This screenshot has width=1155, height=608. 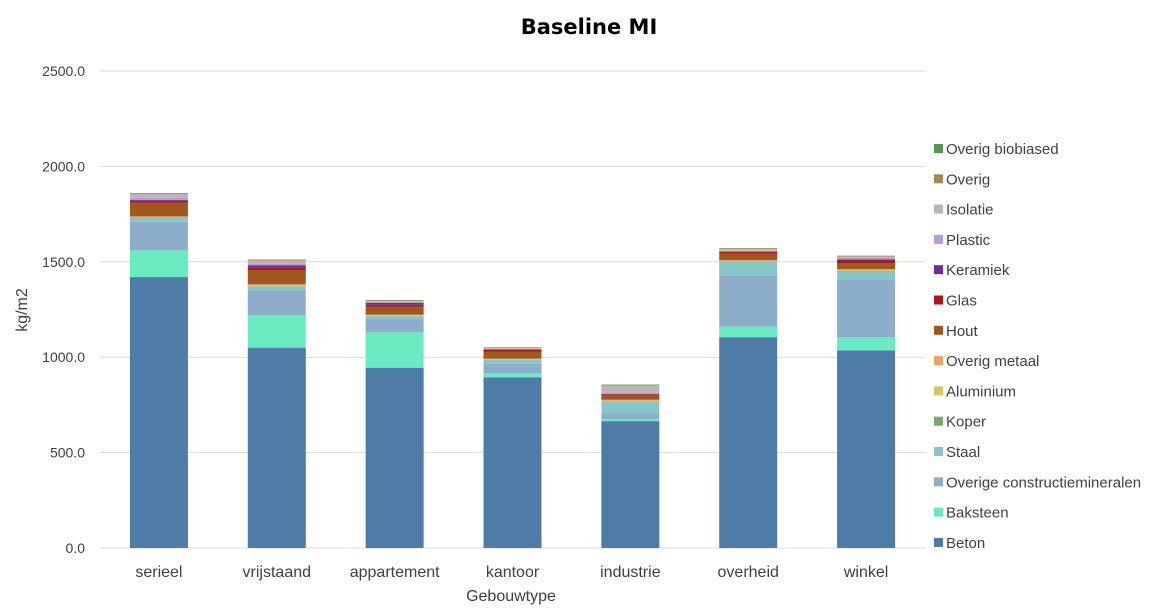 I want to click on bar-segment-glas-industrie, so click(x=630, y=394).